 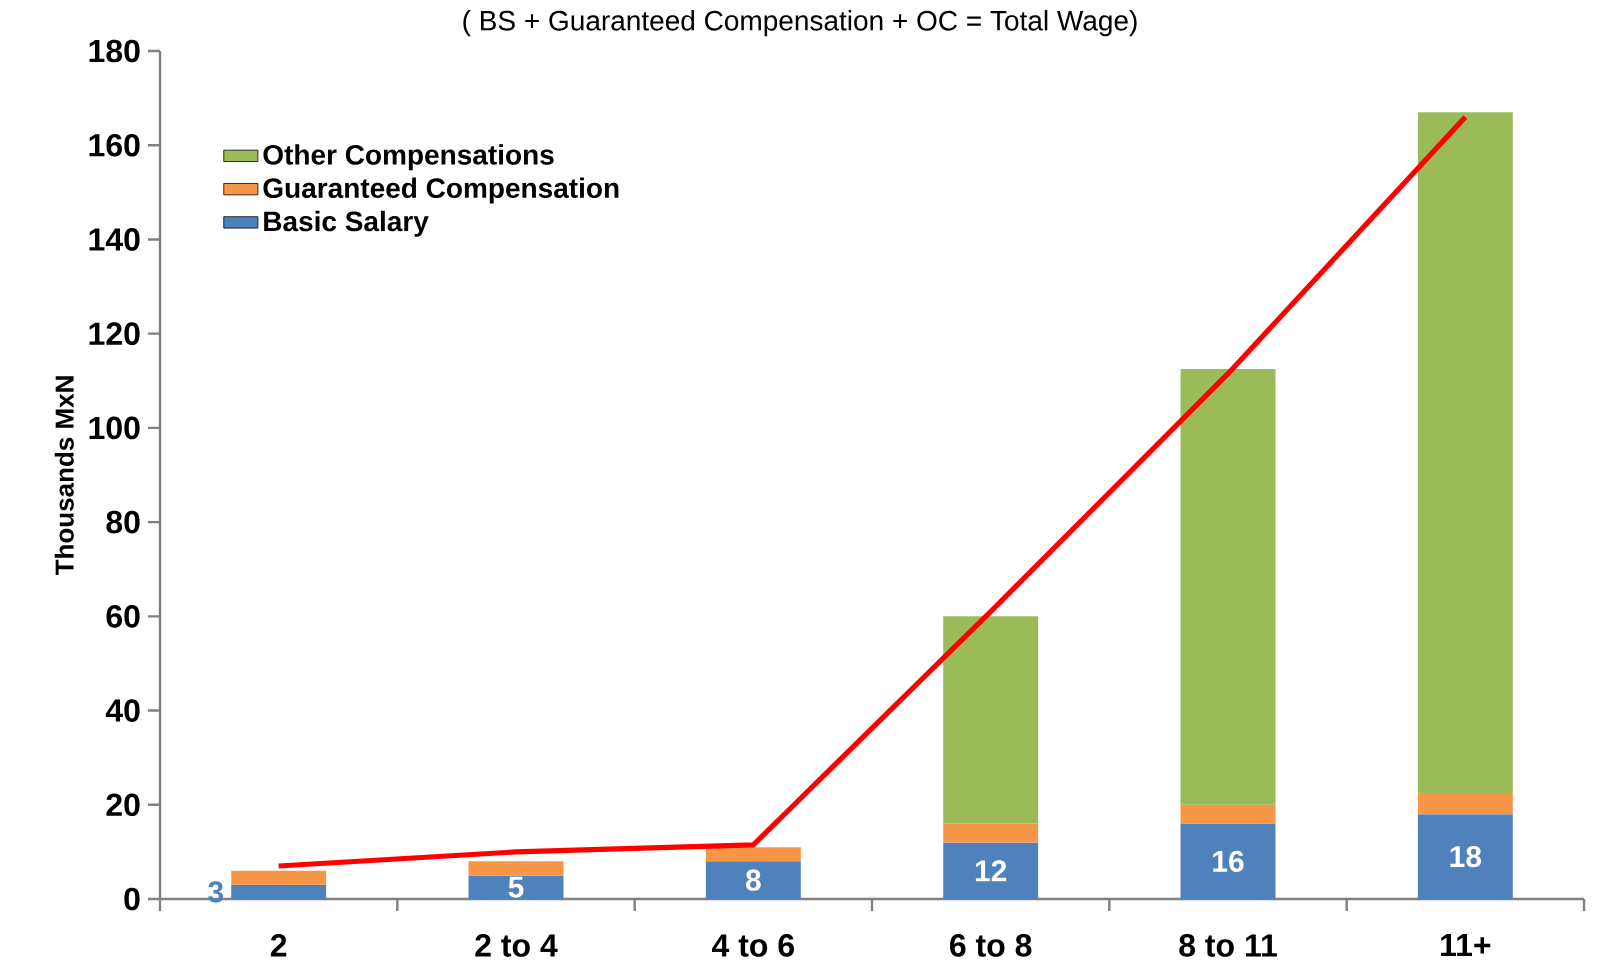 I want to click on y-tick-label: 140, so click(x=114, y=239).